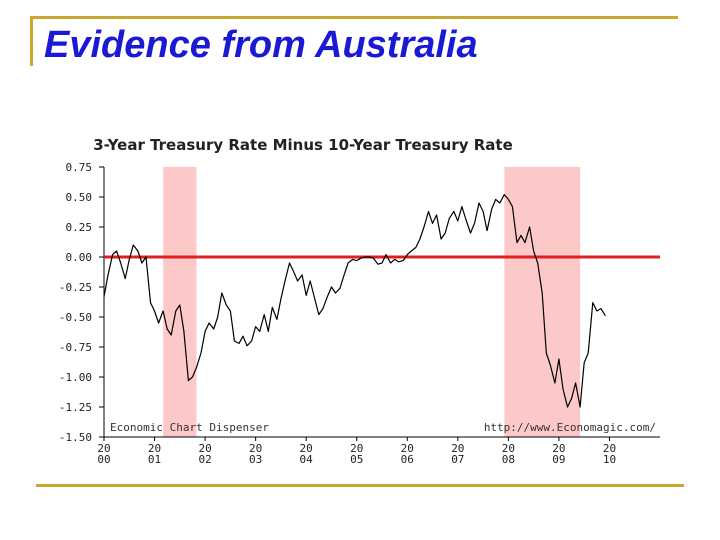 The height and width of the screenshot is (540, 720). Describe the element at coordinates (570, 427) in the screenshot. I see `watermark-right: http://www.Economagic.com/` at that location.